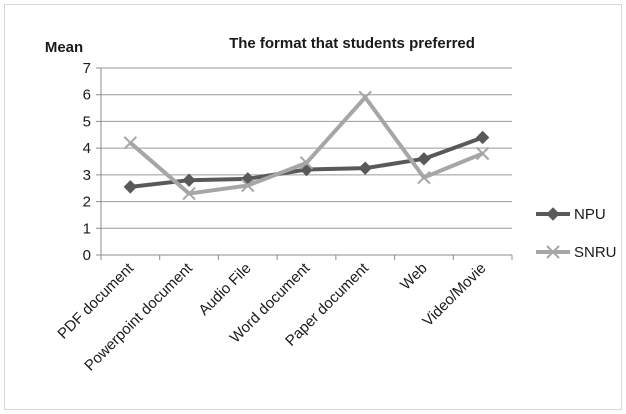 This screenshot has height=414, width=626. What do you see at coordinates (87, 162) in the screenshot?
I see `y-tick-labels: 0 1 2 3 4 5 6 7` at bounding box center [87, 162].